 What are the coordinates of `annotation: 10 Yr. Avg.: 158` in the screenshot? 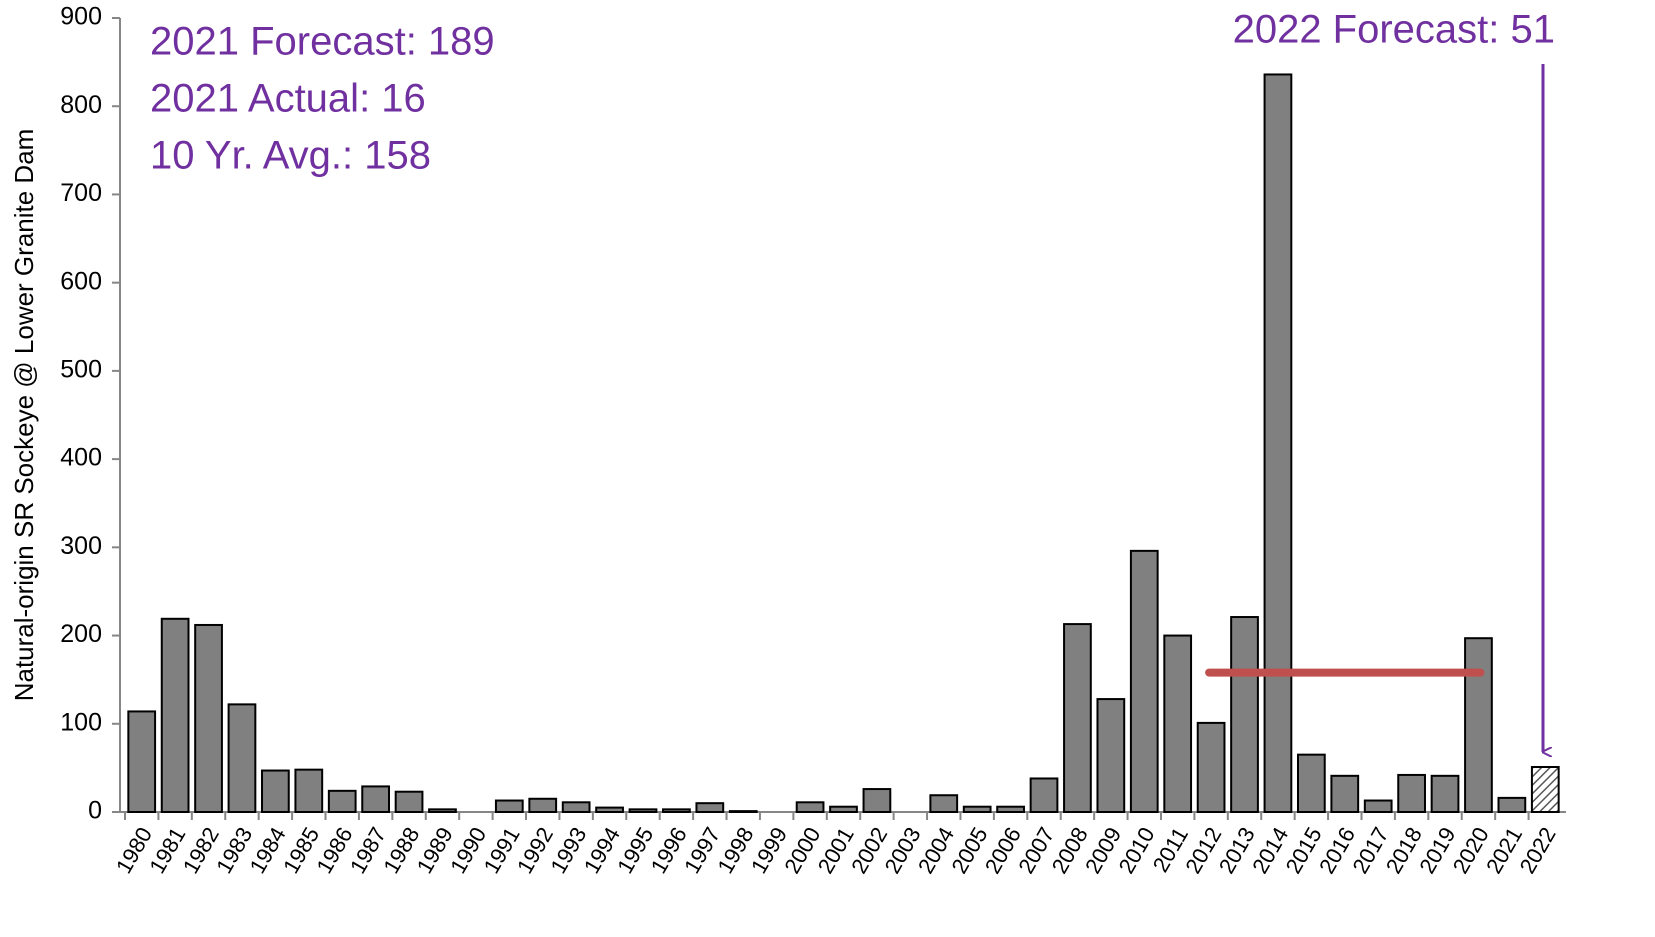 It's located at (290, 156).